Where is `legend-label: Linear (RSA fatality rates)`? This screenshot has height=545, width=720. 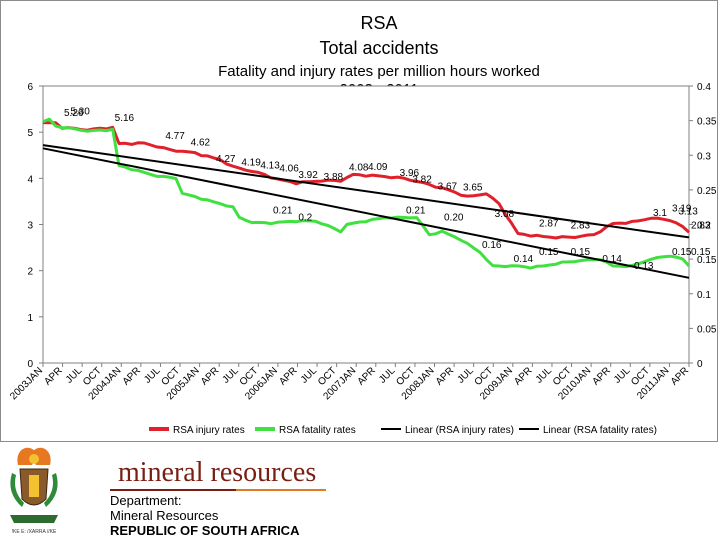
legend-label: Linear (RSA fatality rates) is located at coordinates (600, 430).